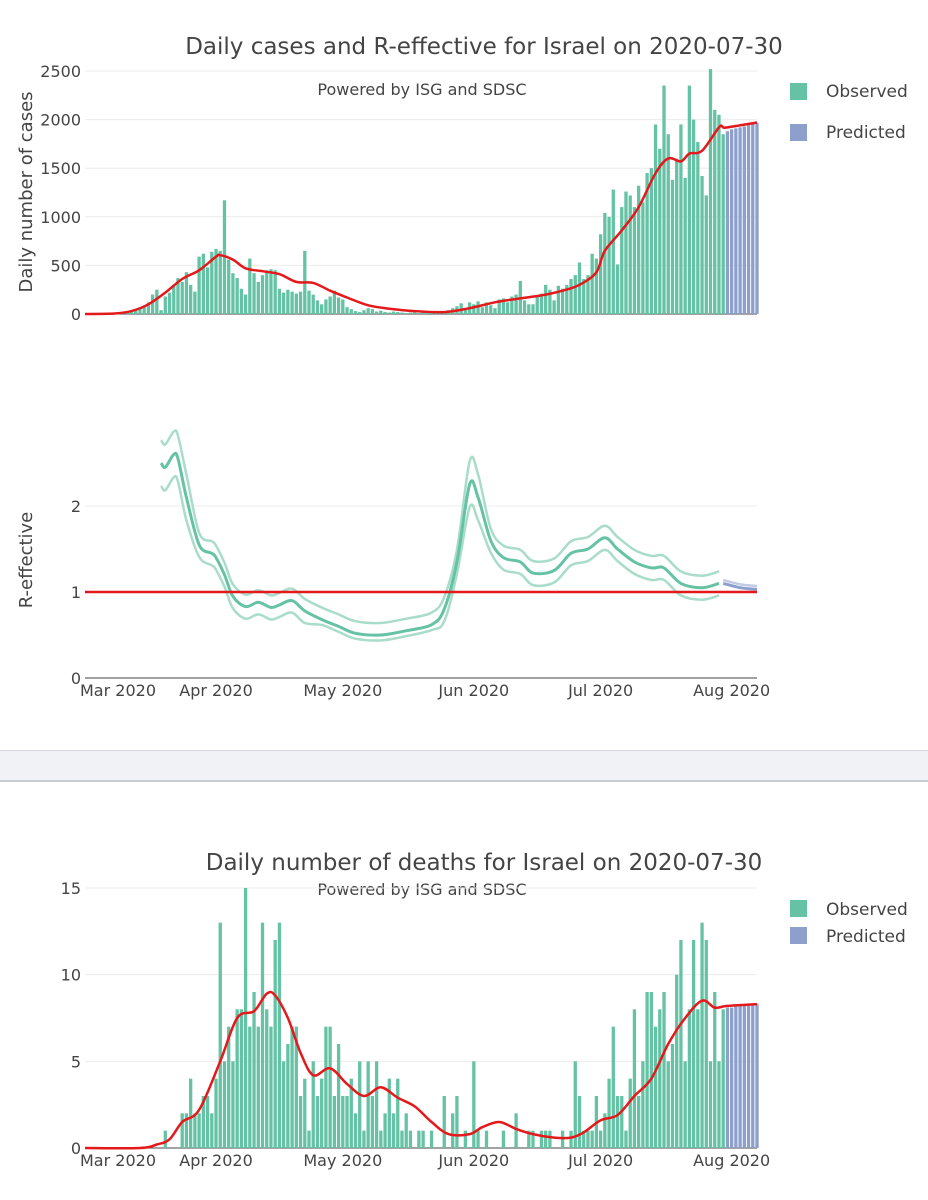 The image size is (928, 1200). What do you see at coordinates (798, 132) in the screenshot?
I see `legend-predicted-swatch` at bounding box center [798, 132].